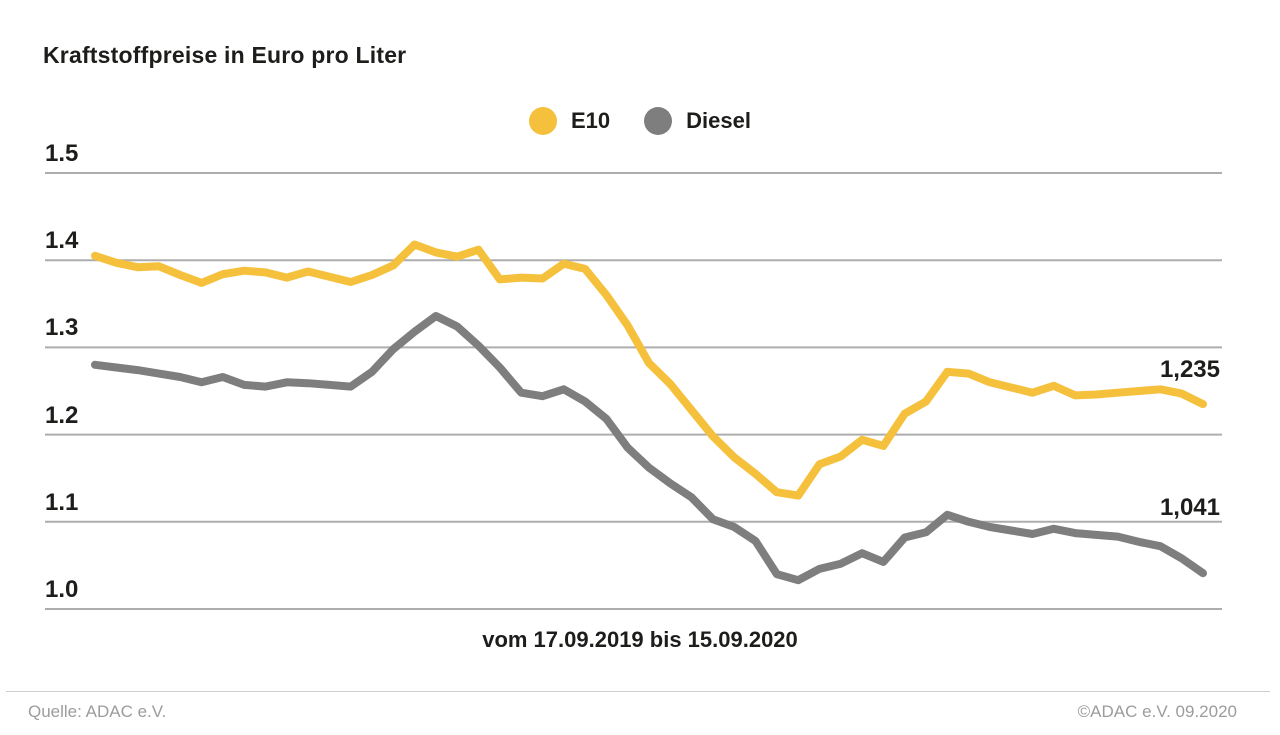 The image size is (1280, 735). What do you see at coordinates (62, 589) in the screenshot?
I see `y-tick-1.0: 1.0` at bounding box center [62, 589].